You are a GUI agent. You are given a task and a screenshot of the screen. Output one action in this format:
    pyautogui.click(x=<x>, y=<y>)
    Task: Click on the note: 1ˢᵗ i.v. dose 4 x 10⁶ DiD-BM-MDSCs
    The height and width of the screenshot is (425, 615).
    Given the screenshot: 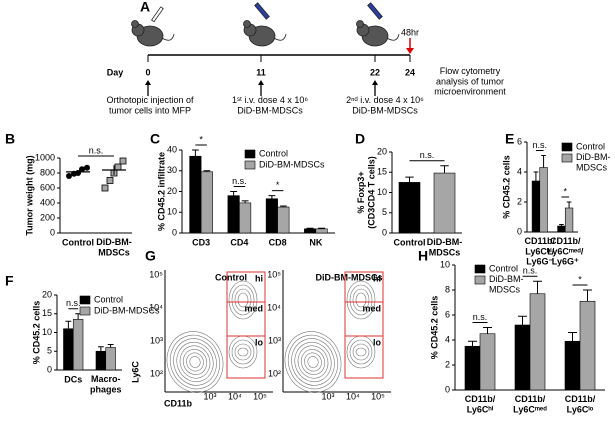 What is the action you would take?
    pyautogui.click(x=270, y=105)
    